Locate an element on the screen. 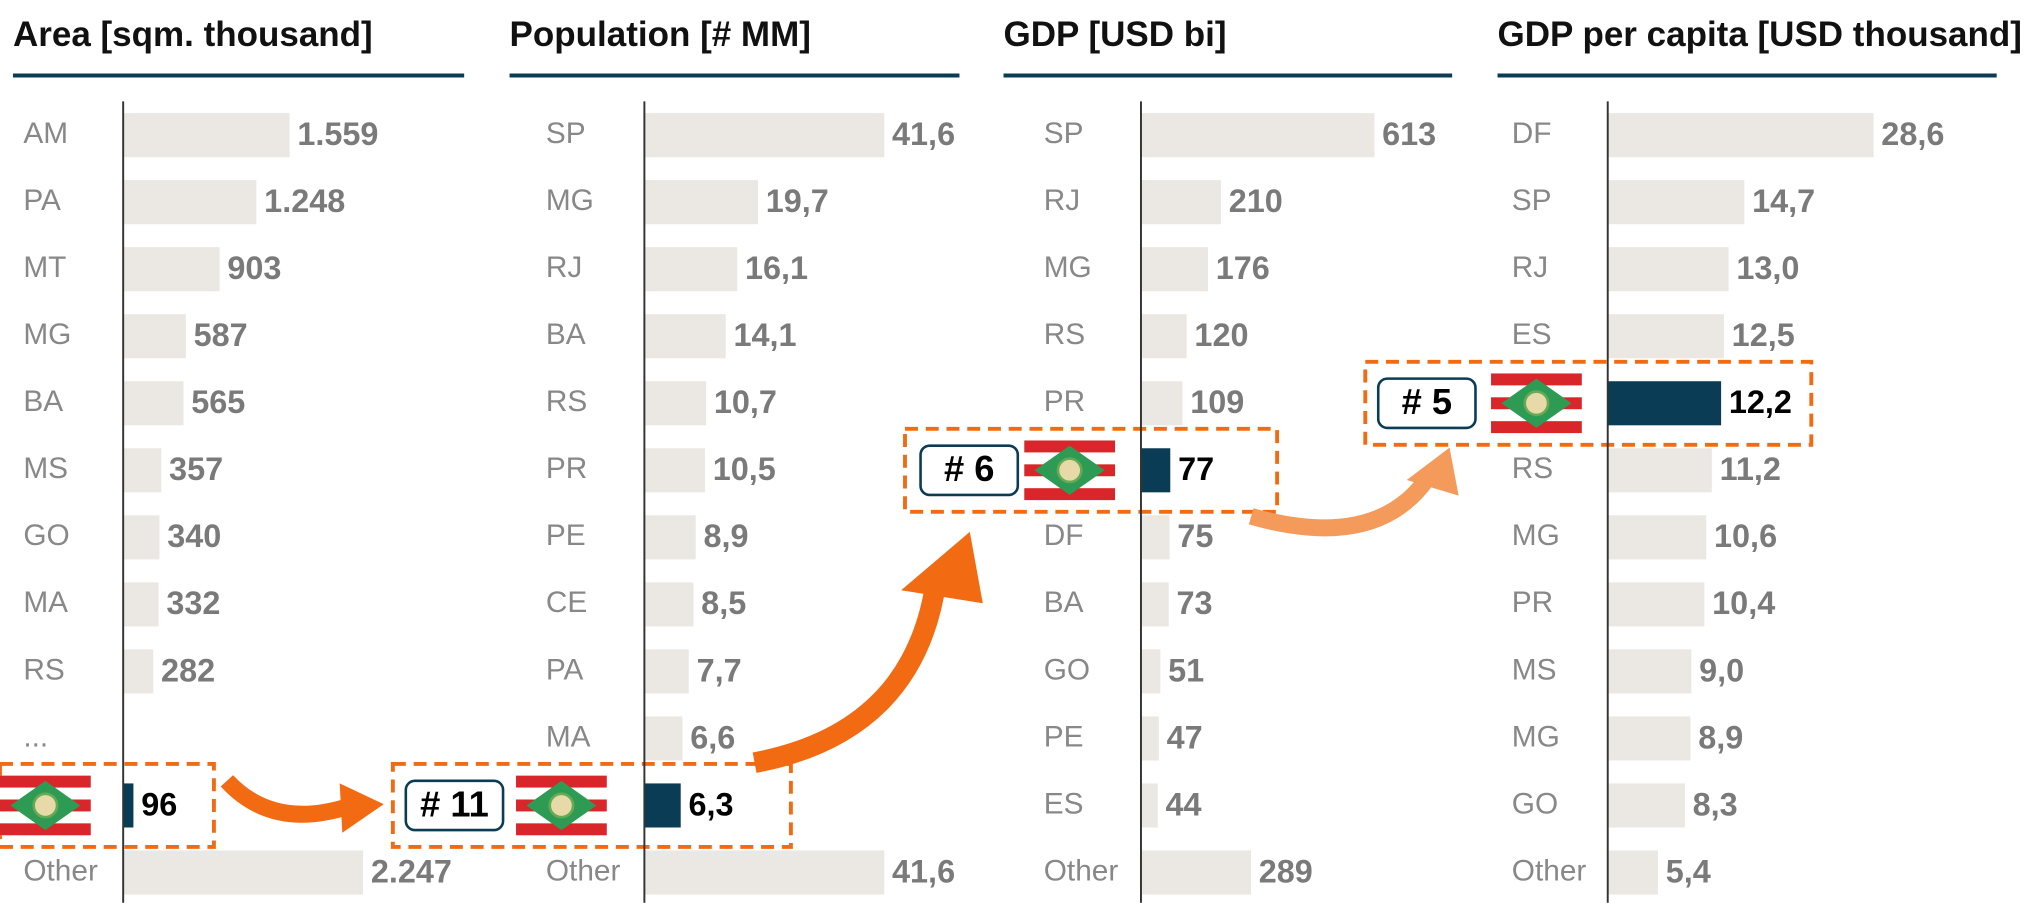 Image resolution: width=2033 pixels, height=903 pixels. value-label: 587 is located at coordinates (221, 335).